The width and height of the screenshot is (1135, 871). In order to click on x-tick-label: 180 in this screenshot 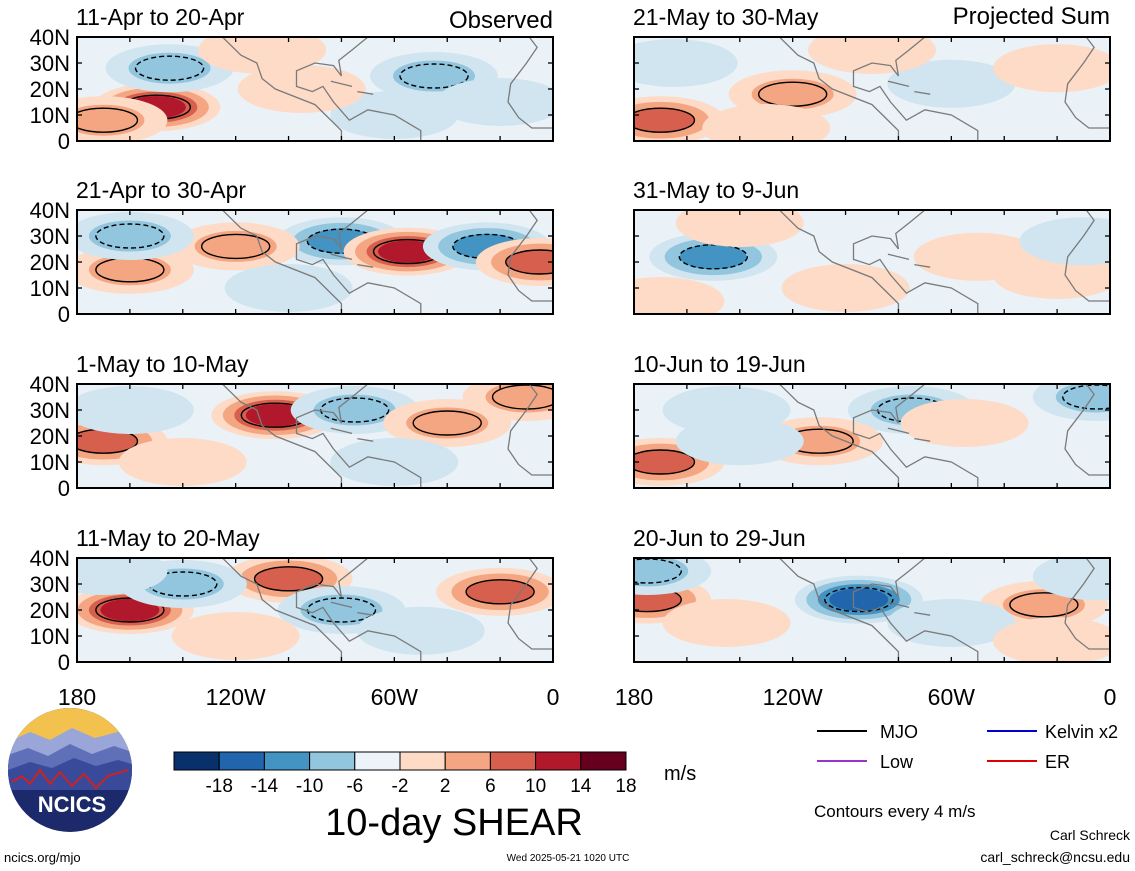, I will do `click(634, 697)`.